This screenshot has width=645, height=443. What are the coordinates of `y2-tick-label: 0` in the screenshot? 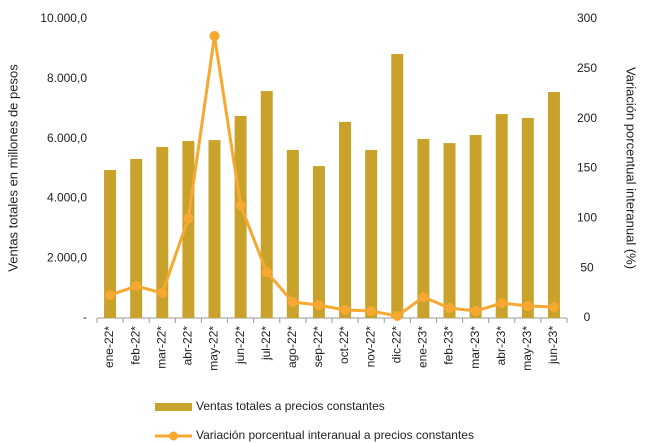 It's located at (587, 317).